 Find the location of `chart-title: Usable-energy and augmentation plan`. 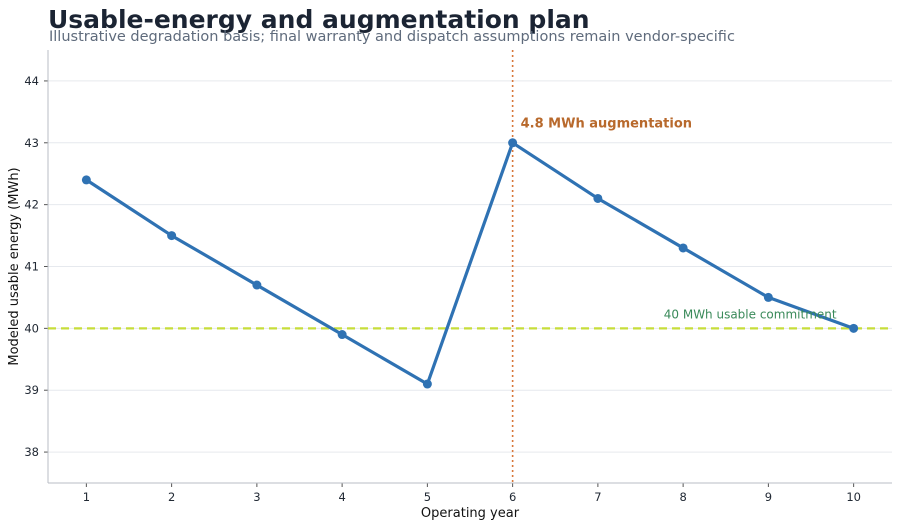

chart-title: Usable-energy and augmentation plan is located at coordinates (319, 19).